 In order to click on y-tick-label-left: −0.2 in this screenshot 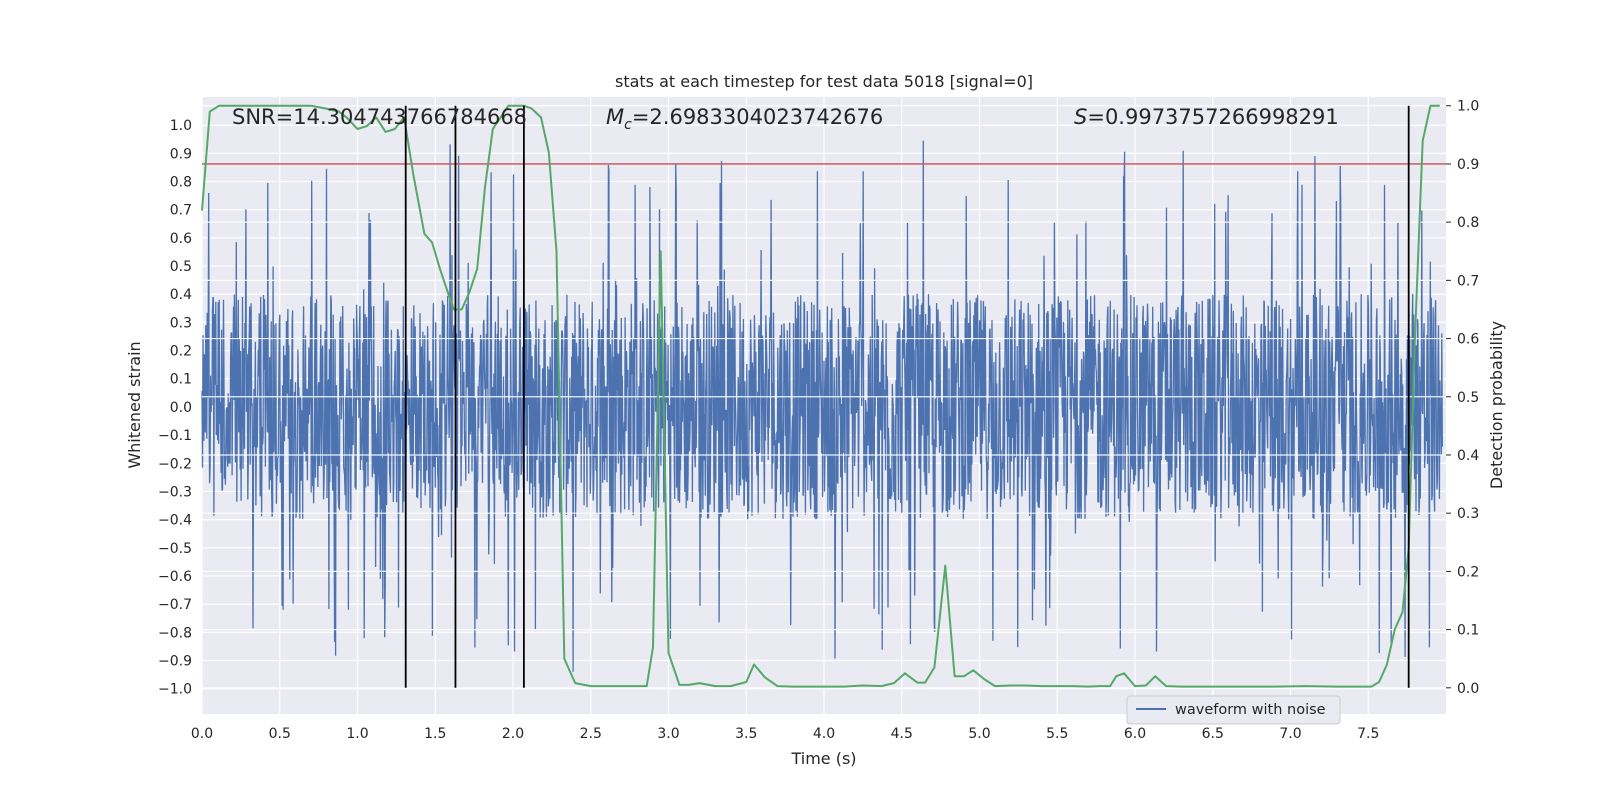, I will do `click(175, 464)`.